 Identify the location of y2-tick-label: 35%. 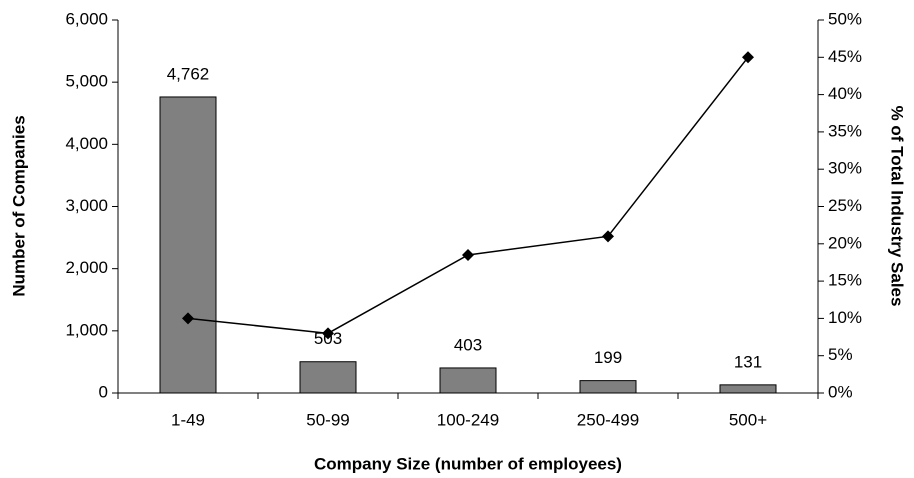
(845, 130).